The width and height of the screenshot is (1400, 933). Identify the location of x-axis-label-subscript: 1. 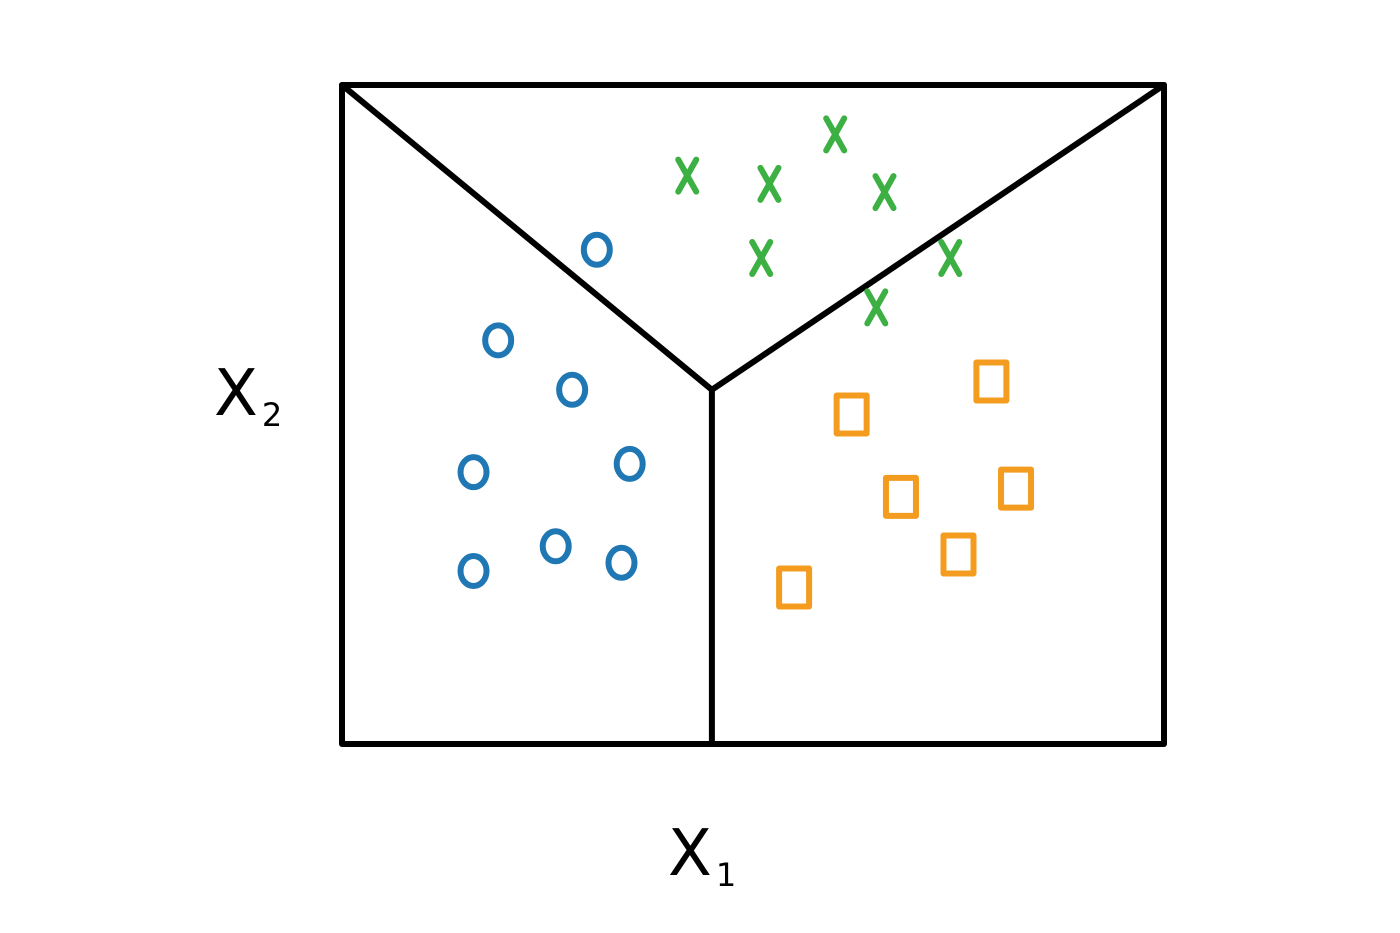
(726, 875).